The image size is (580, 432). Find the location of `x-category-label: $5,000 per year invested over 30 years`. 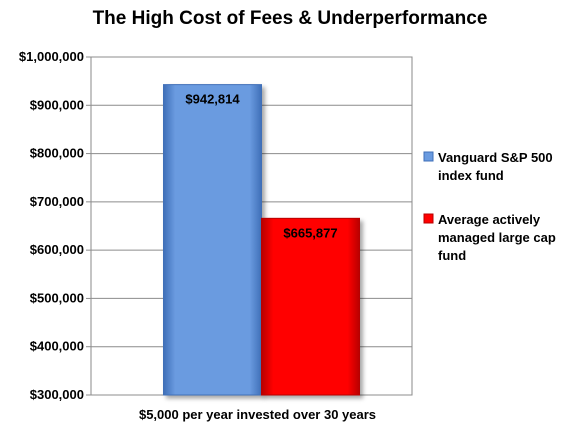

x-category-label: $5,000 per year invested over 30 years is located at coordinates (257, 414).